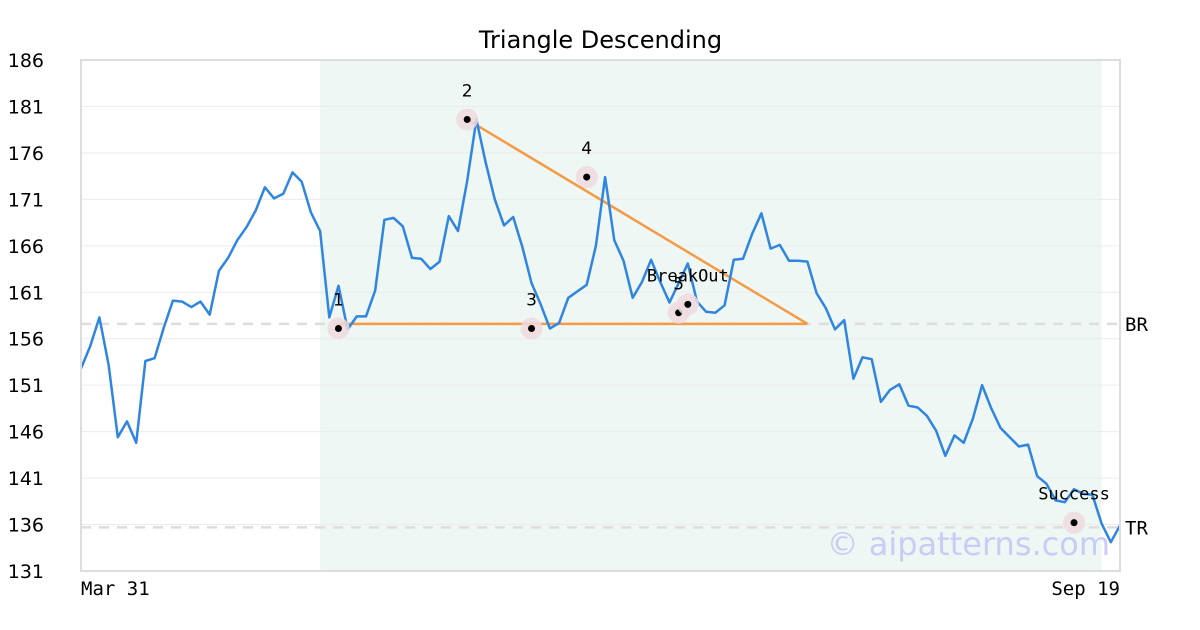 This screenshot has width=1200, height=630. What do you see at coordinates (467, 91) in the screenshot?
I see `pattern-point-label: 2` at bounding box center [467, 91].